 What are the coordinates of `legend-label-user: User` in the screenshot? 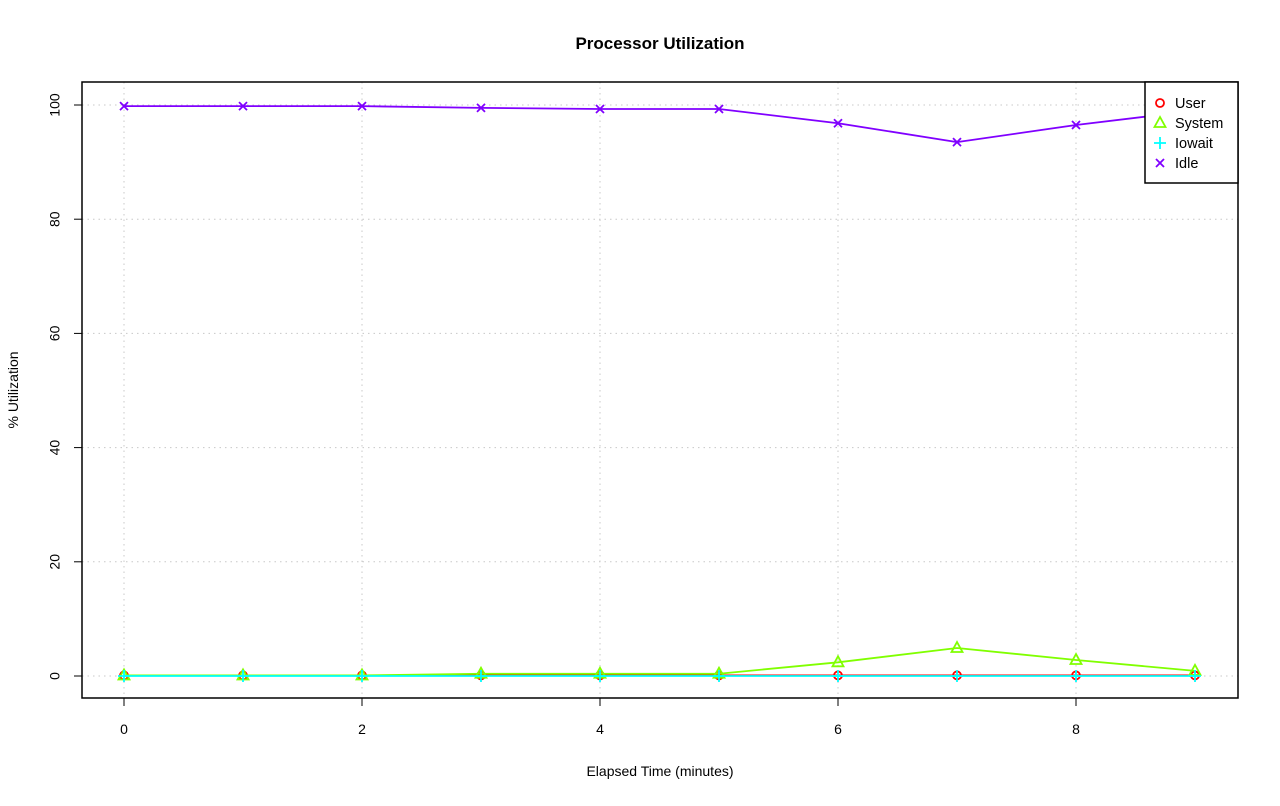 It's located at (1190, 104).